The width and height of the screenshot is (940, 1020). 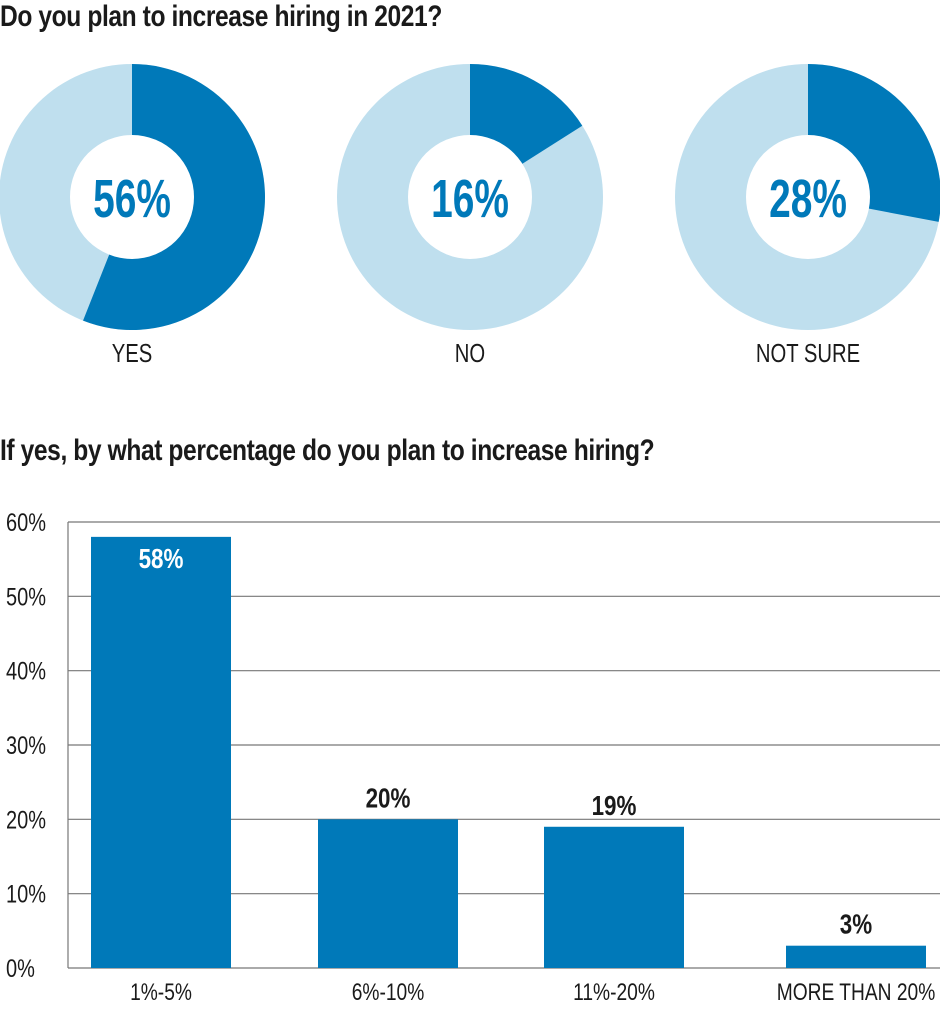 I want to click on y-tick-label: 60%, so click(x=26, y=523).